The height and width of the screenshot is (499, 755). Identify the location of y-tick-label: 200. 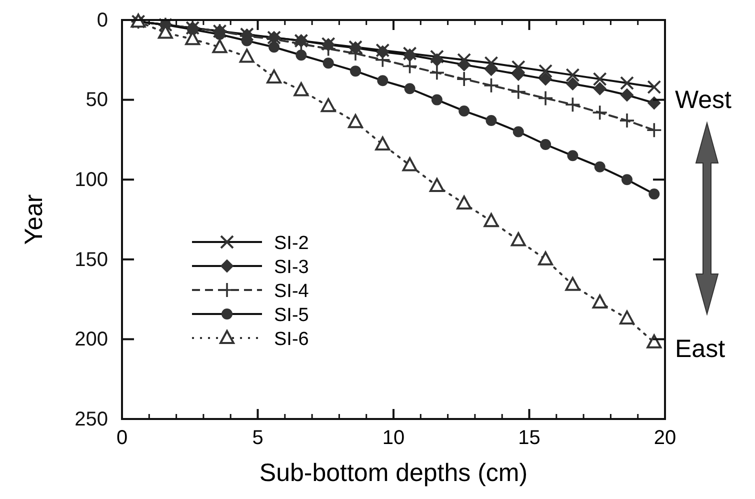
(91, 339).